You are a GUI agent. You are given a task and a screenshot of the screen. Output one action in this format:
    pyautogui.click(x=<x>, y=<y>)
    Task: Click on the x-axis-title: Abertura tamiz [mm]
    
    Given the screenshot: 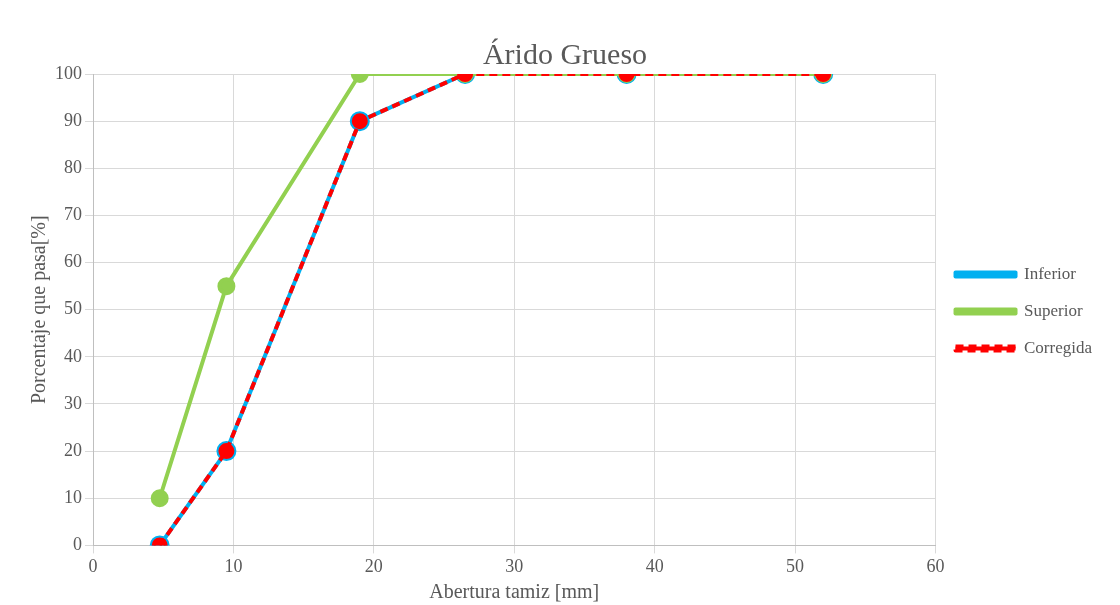 What is the action you would take?
    pyautogui.click(x=514, y=591)
    